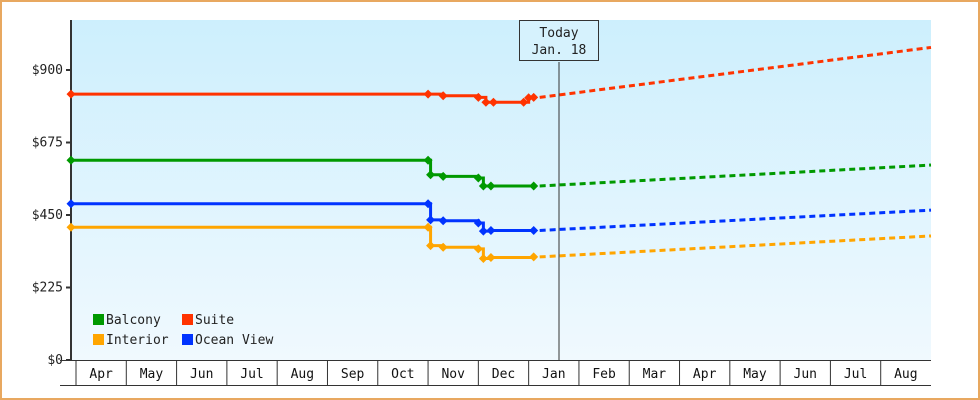 The height and width of the screenshot is (400, 980). What do you see at coordinates (499, 217) in the screenshot?
I see `series-ocean-view` at bounding box center [499, 217].